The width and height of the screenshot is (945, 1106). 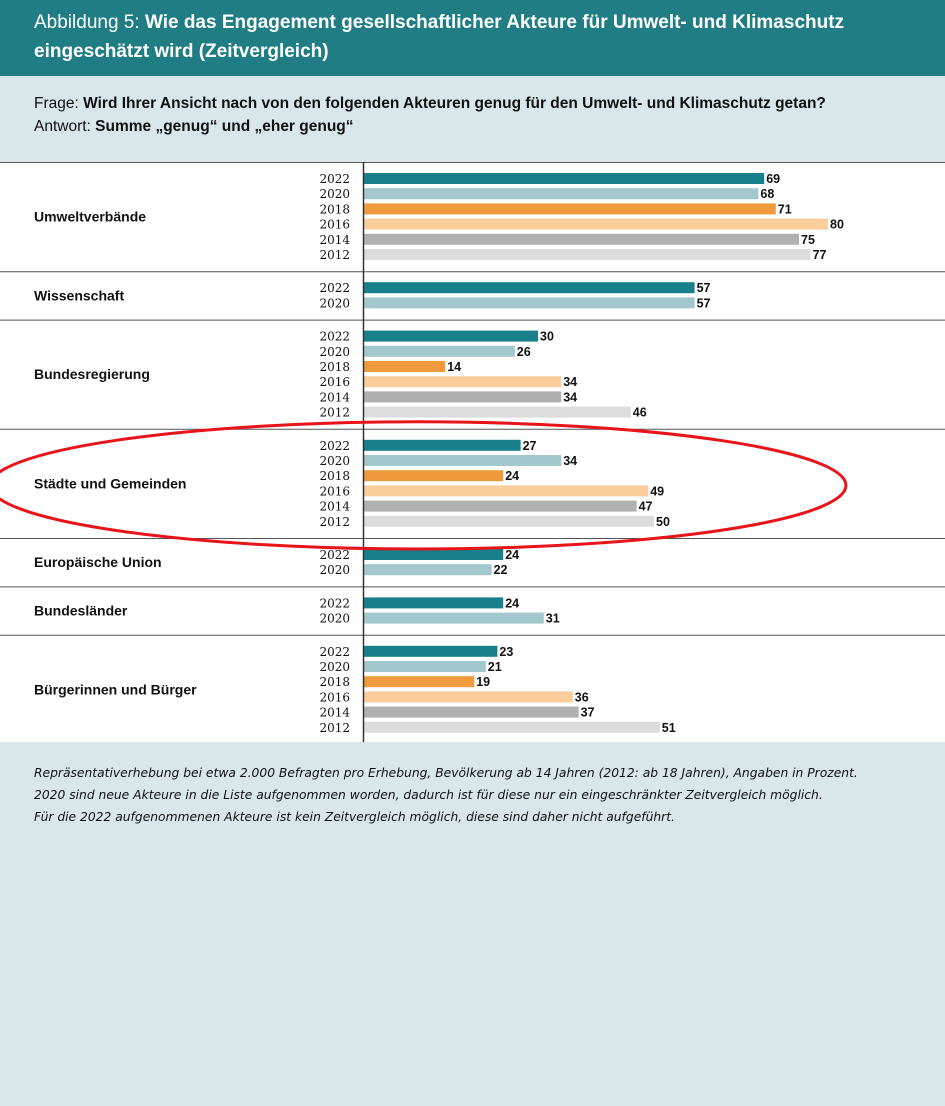 What do you see at coordinates (483, 682) in the screenshot?
I see `value-label: 19` at bounding box center [483, 682].